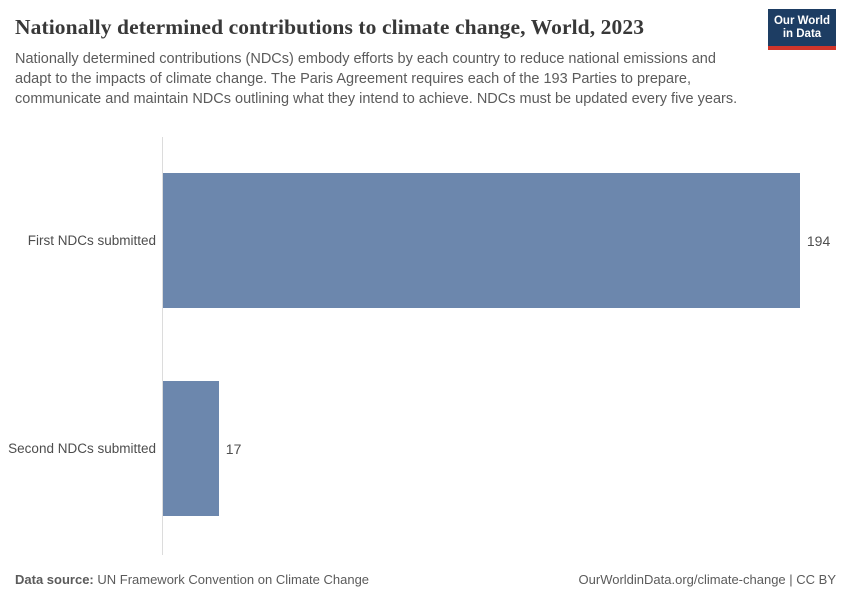 Image resolution: width=850 pixels, height=600 pixels. Describe the element at coordinates (818, 240) in the screenshot. I see `value-label: 194` at that location.